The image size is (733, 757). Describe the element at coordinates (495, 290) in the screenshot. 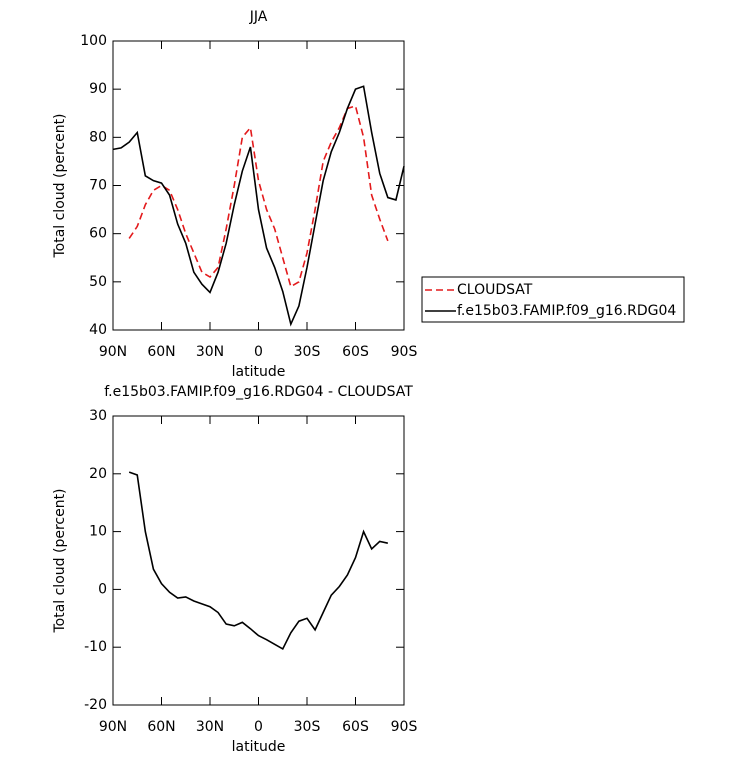

I see `legend-label: CLOUDSAT` at that location.